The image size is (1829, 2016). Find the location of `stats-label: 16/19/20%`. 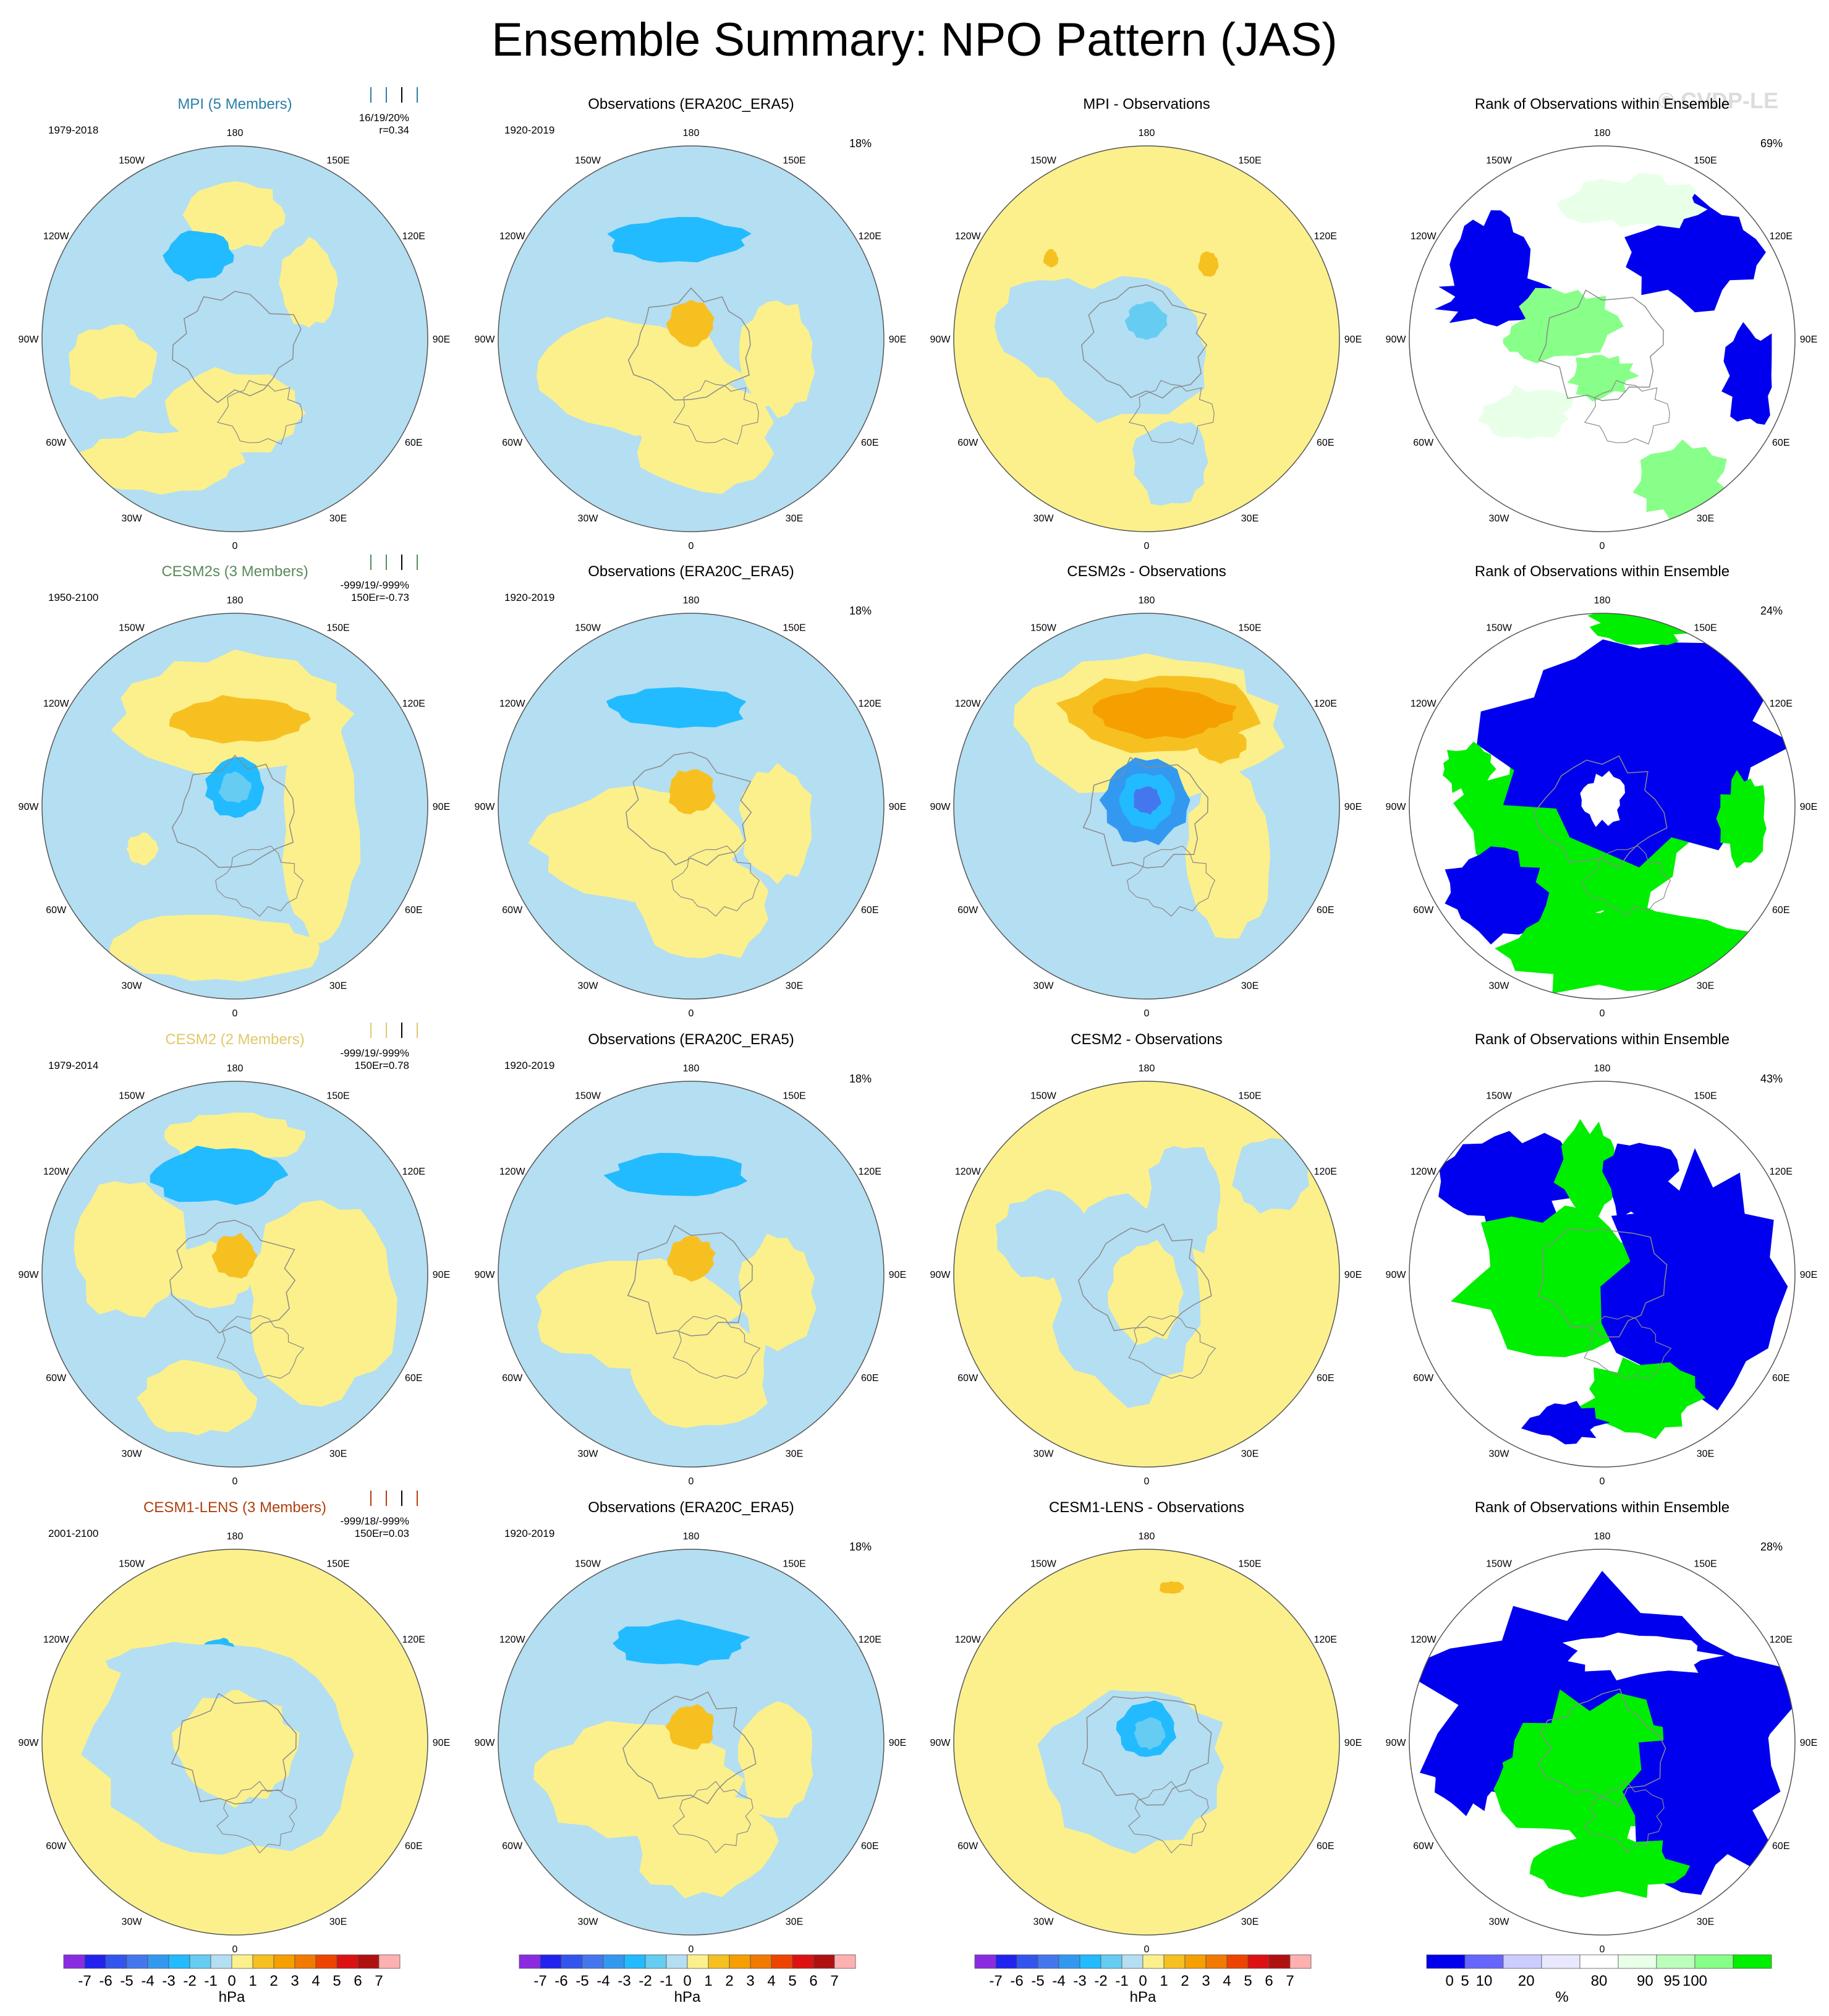

stats-label: 16/19/20% is located at coordinates (384, 118).